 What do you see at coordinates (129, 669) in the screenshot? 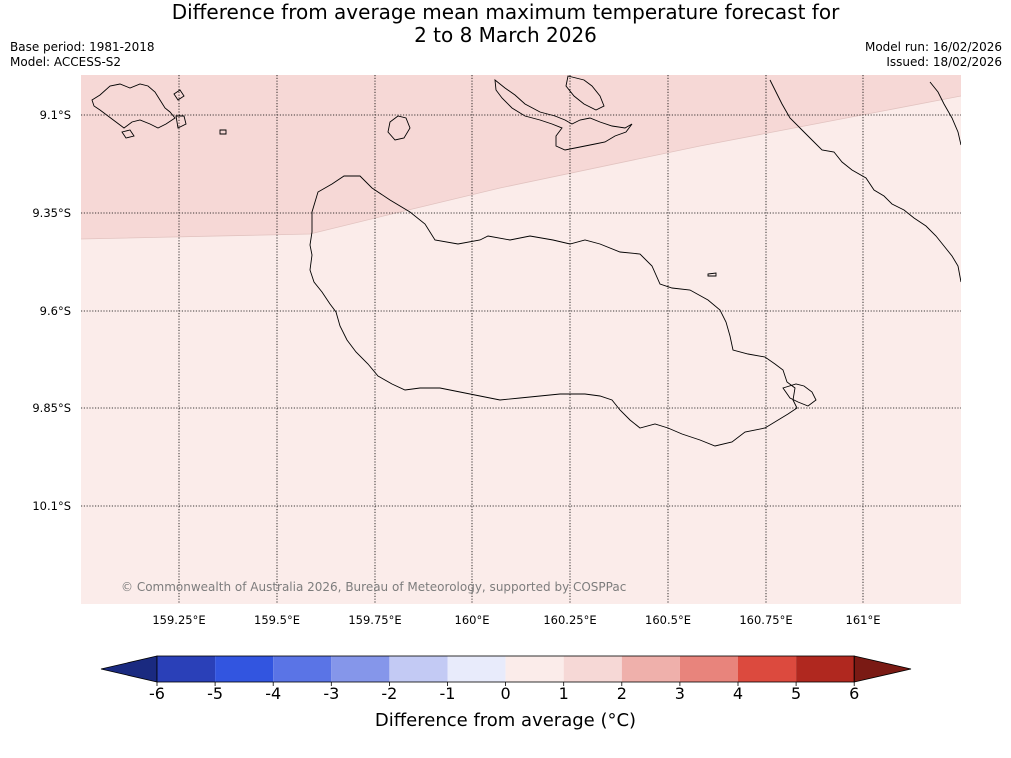
I see `colorbar-extend-low` at bounding box center [129, 669].